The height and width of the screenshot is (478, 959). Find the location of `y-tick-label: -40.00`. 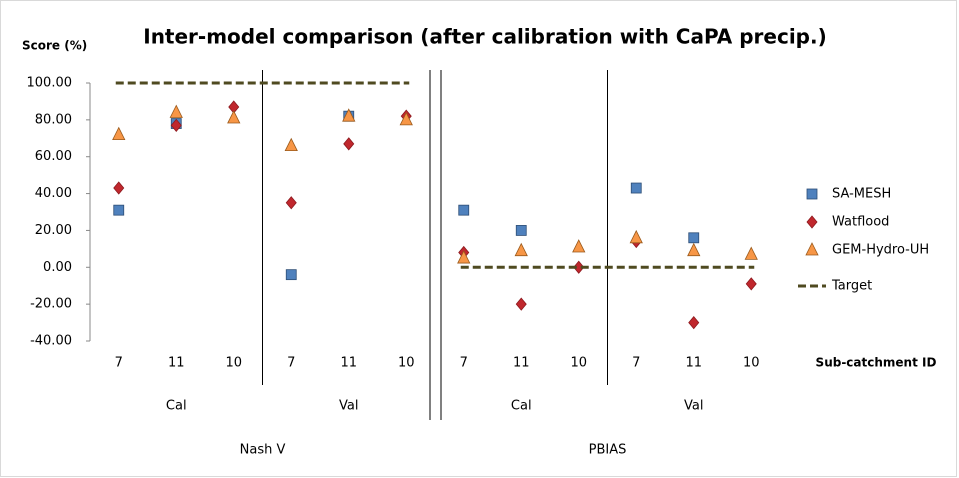

y-tick-label: -40.00 is located at coordinates (51, 341).